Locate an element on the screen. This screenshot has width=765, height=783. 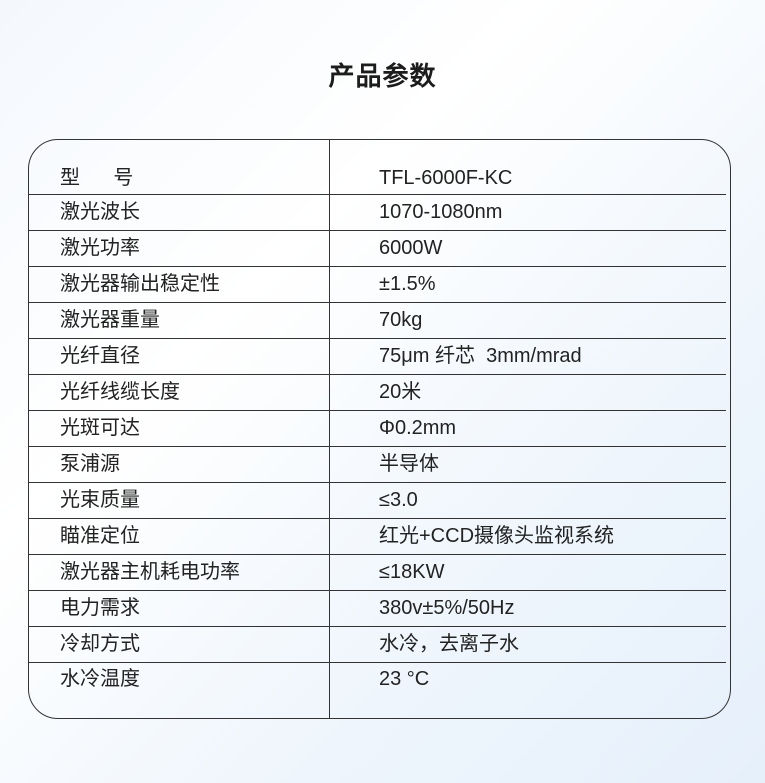
param-value: 70kg is located at coordinates (401, 320).